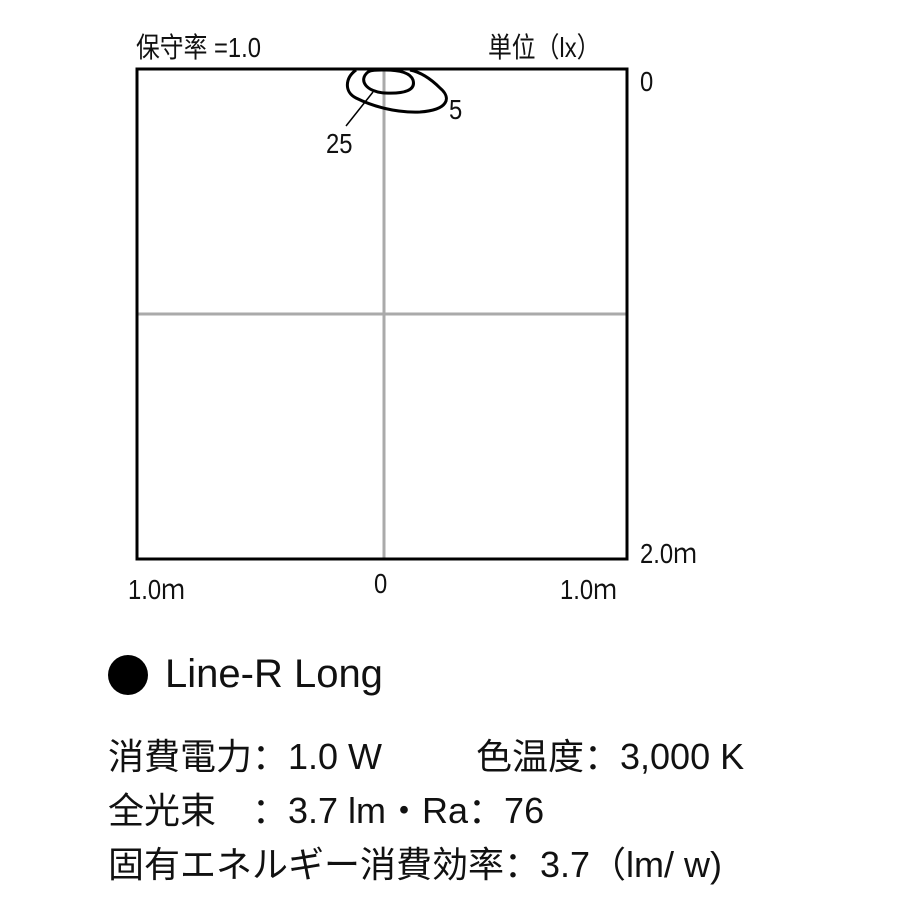  Describe the element at coordinates (326, 810) in the screenshot. I see `luminous-flux-ra: 全光束 ：3.7 lm・Ra：76` at that location.